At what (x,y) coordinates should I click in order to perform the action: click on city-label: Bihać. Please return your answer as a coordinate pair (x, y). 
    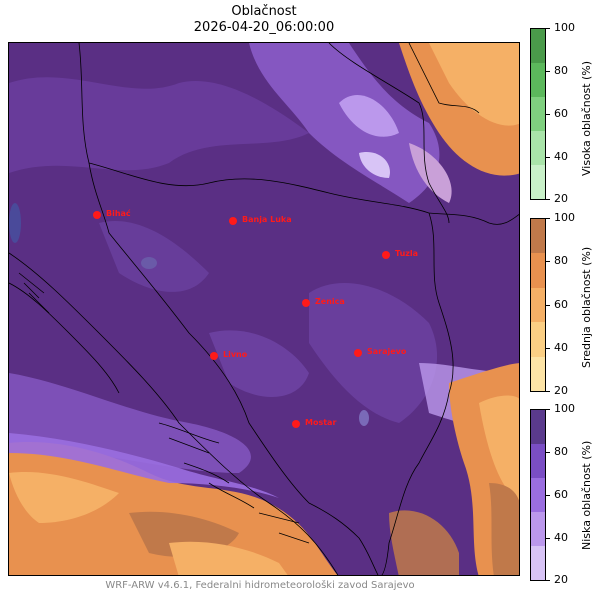
    Looking at the image, I should click on (118, 213).